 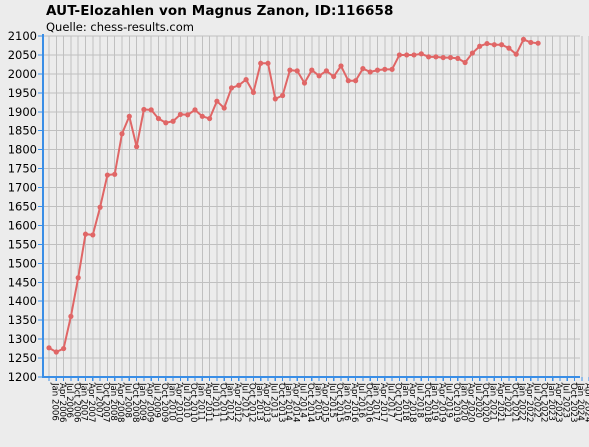 What do you see at coordinates (529, 402) in the screenshot?
I see `x-tick-label: Apr 2022` at bounding box center [529, 402].